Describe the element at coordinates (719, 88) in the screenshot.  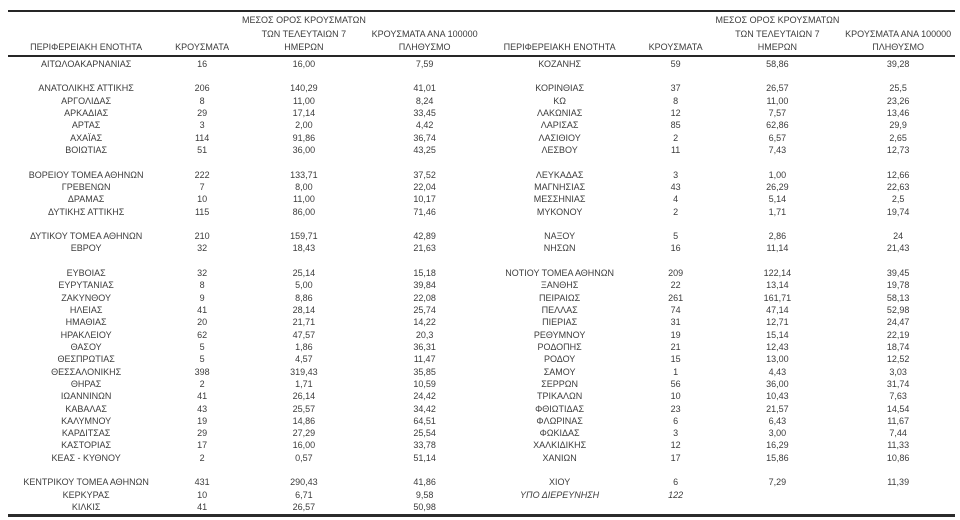
I see `table-row: ΚΟΡΙΝΘΙΑΣ 37 26,57 25,5` at that location.